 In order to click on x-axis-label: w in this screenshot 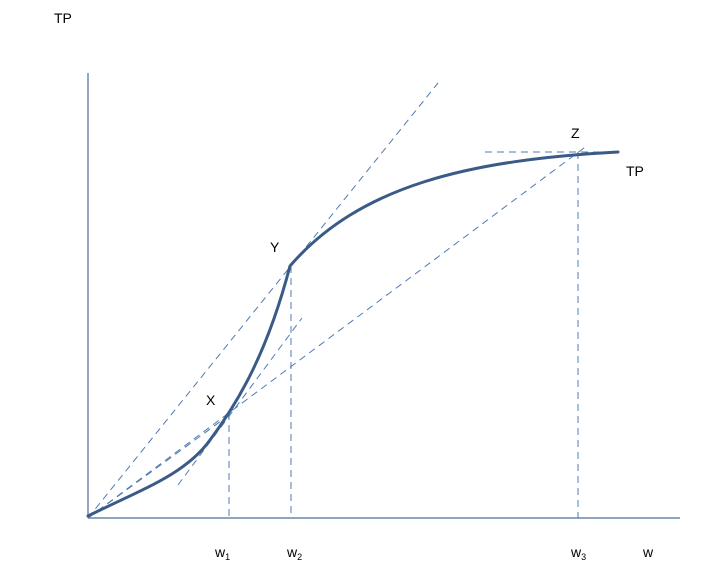, I will do `click(648, 552)`.